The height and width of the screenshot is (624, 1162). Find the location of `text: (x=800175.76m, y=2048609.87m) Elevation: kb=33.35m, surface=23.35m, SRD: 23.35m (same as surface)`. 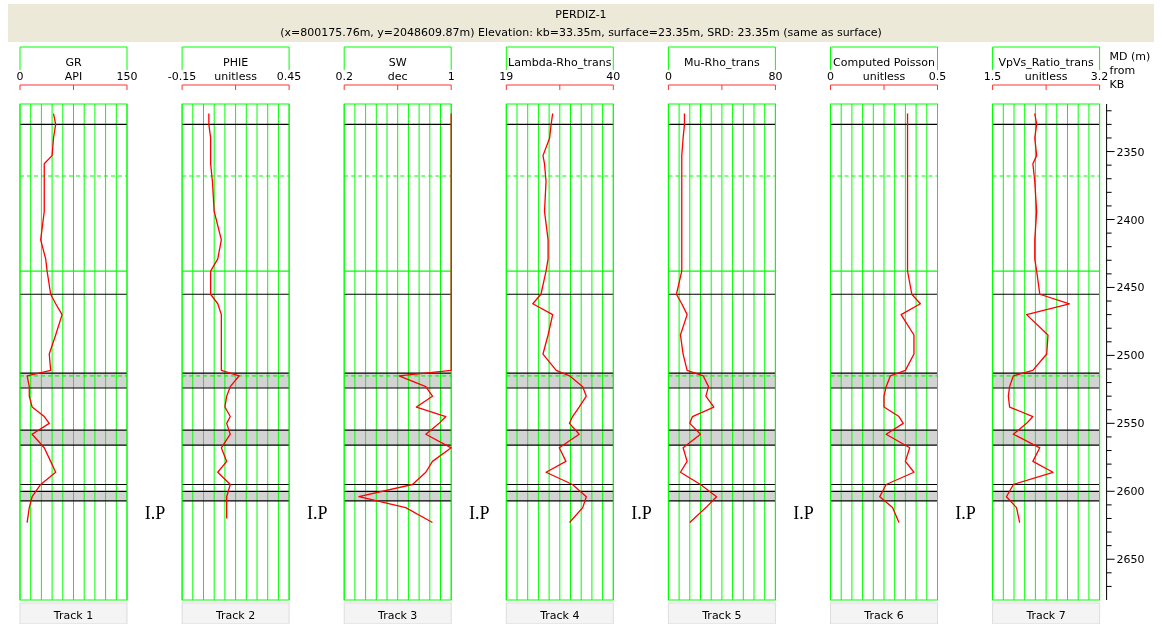

text: (x=800175.76m, y=2048609.87m) Elevation: kb=33.35m, surface=23.35m, SRD: 23.35m (same as surface) is located at coordinates (581, 32).